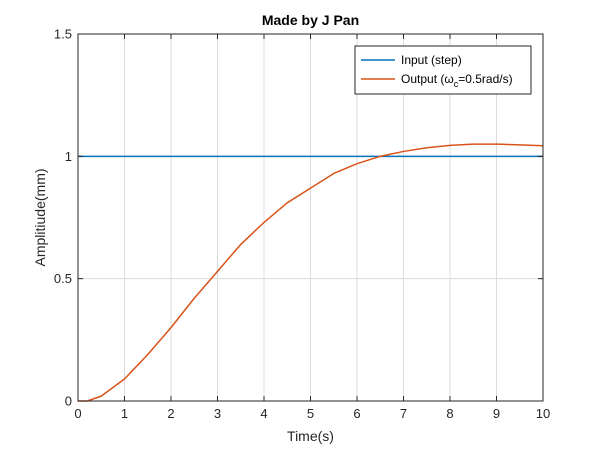 This screenshot has width=600, height=450. What do you see at coordinates (63, 278) in the screenshot?
I see `y-tick-label: 0.5` at bounding box center [63, 278].